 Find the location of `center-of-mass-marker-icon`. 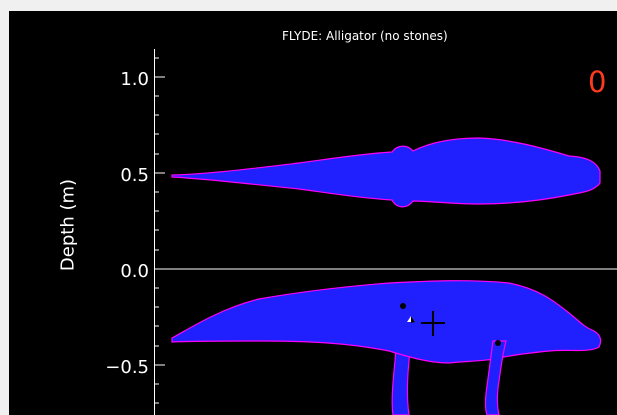

center-of-mass-marker-icon is located at coordinates (411, 319).